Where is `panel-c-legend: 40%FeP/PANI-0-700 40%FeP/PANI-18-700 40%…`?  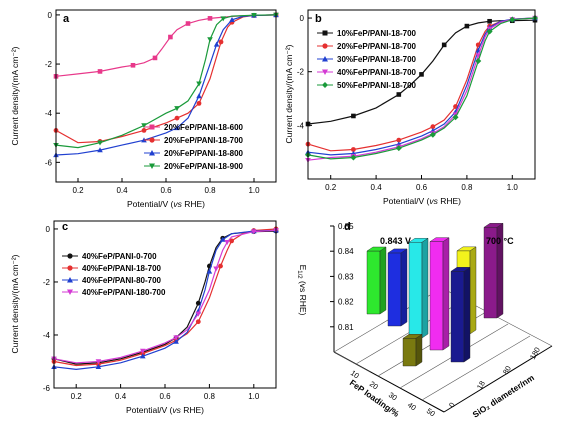
panel-c-legend: 40%FeP/PANI-0-700 40%FeP/PANI-18-700 40%… is located at coordinates (114, 274).